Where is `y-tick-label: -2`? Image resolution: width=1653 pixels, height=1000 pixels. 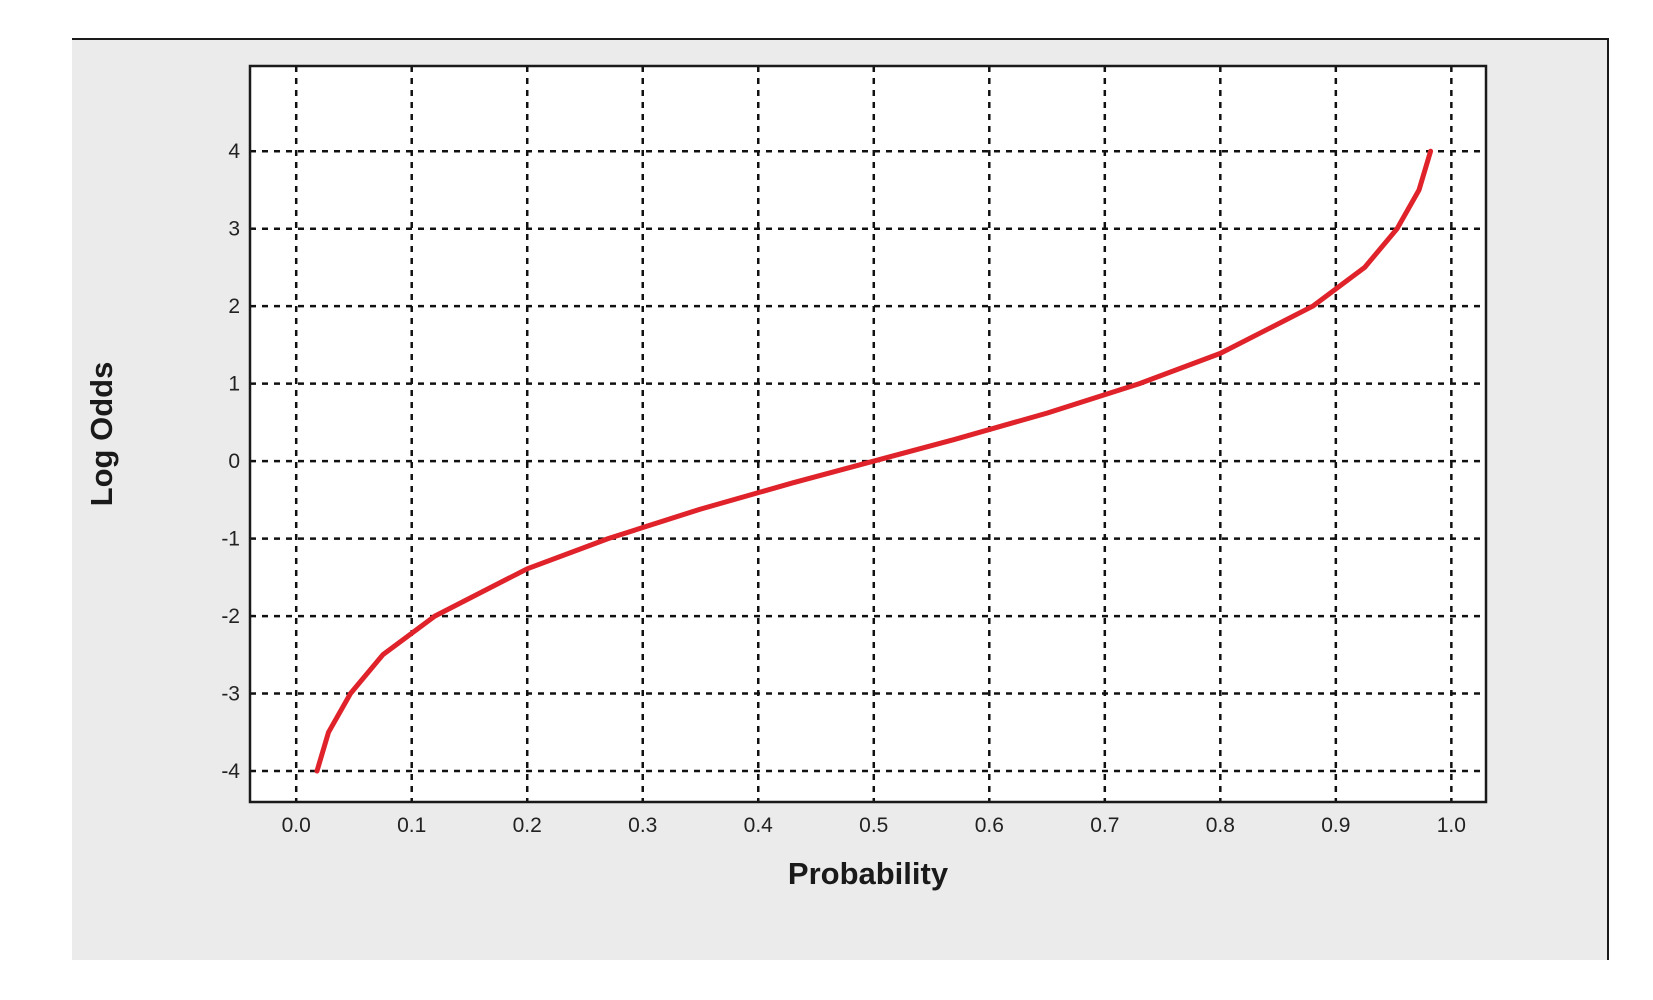 y-tick-label: -2 is located at coordinates (230, 616).